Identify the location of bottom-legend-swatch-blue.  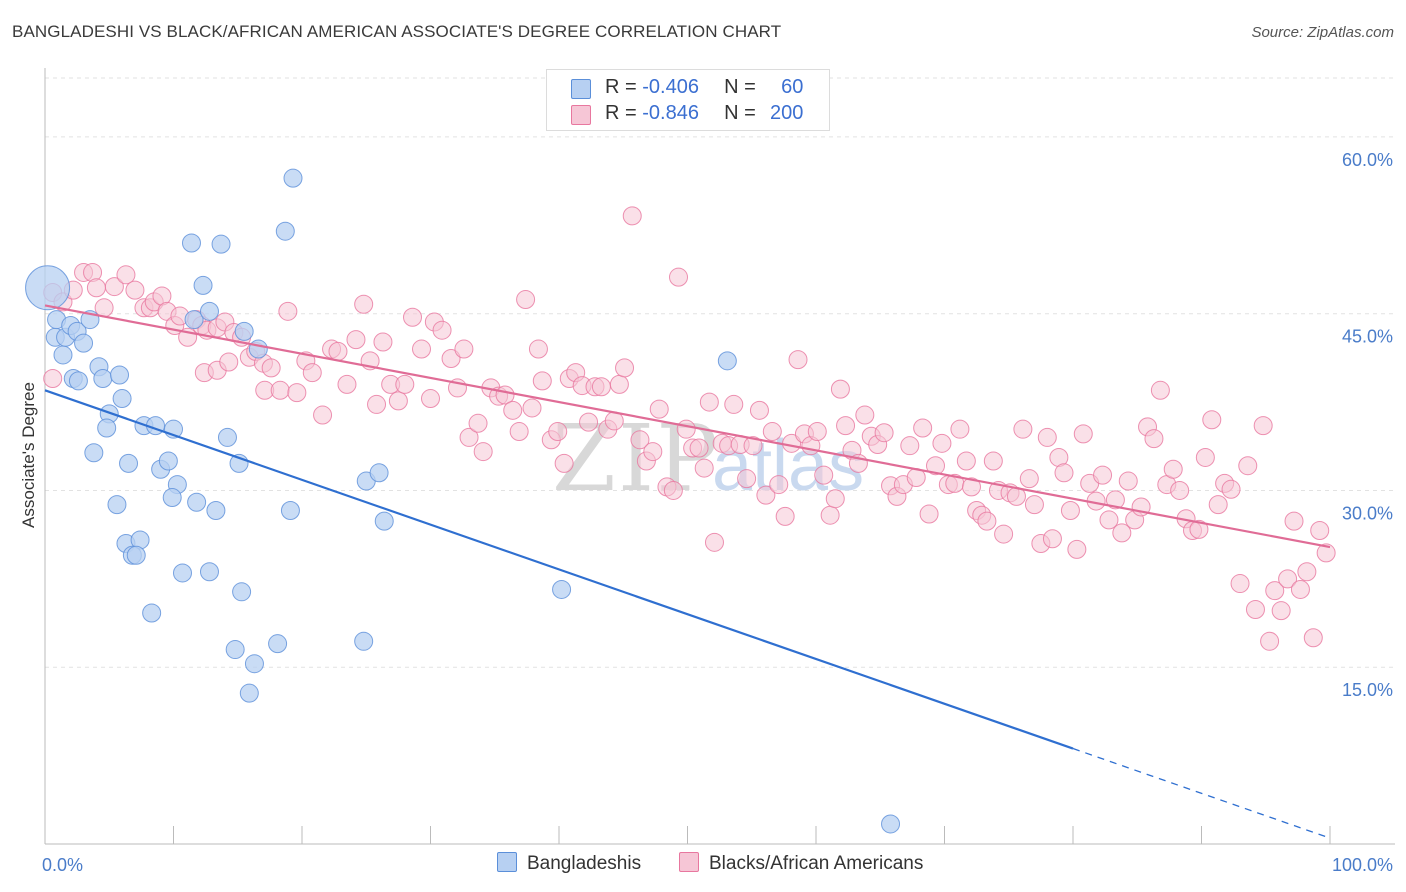
(507, 862).